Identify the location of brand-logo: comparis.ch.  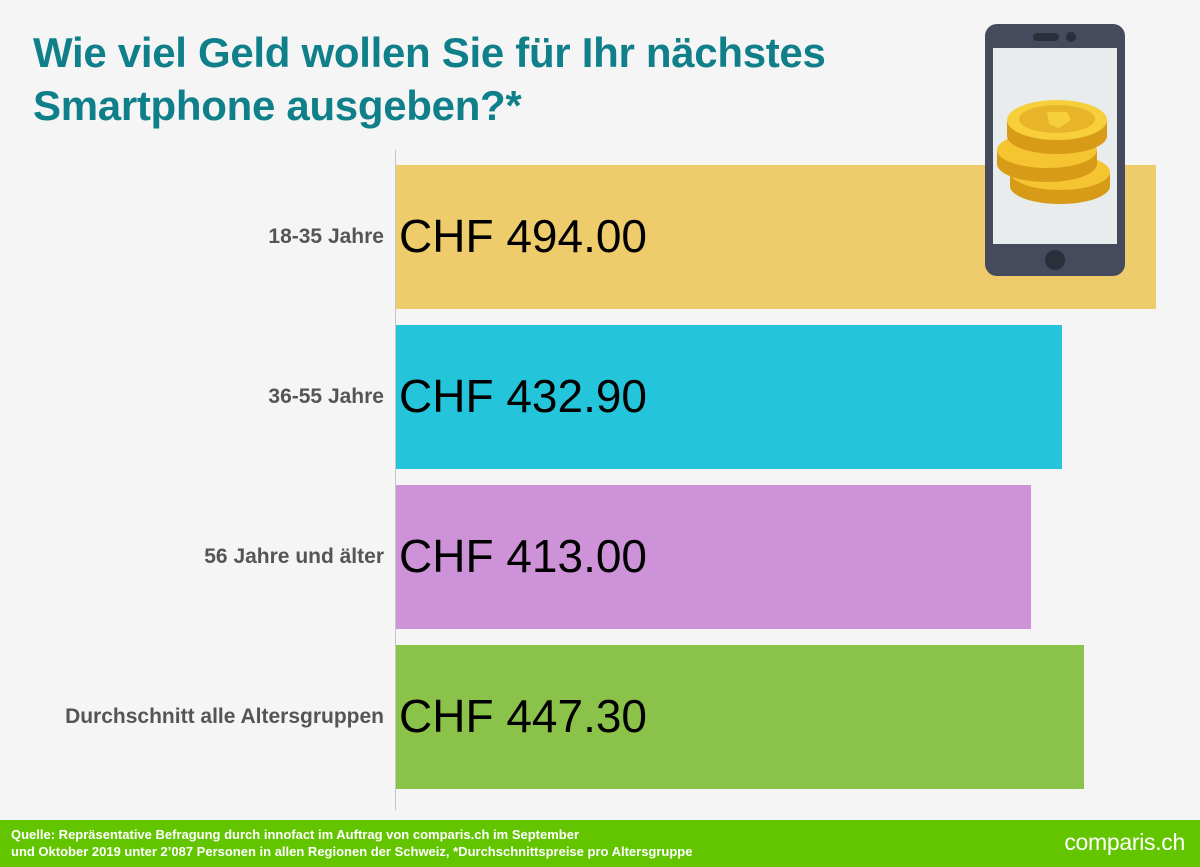
(1124, 842).